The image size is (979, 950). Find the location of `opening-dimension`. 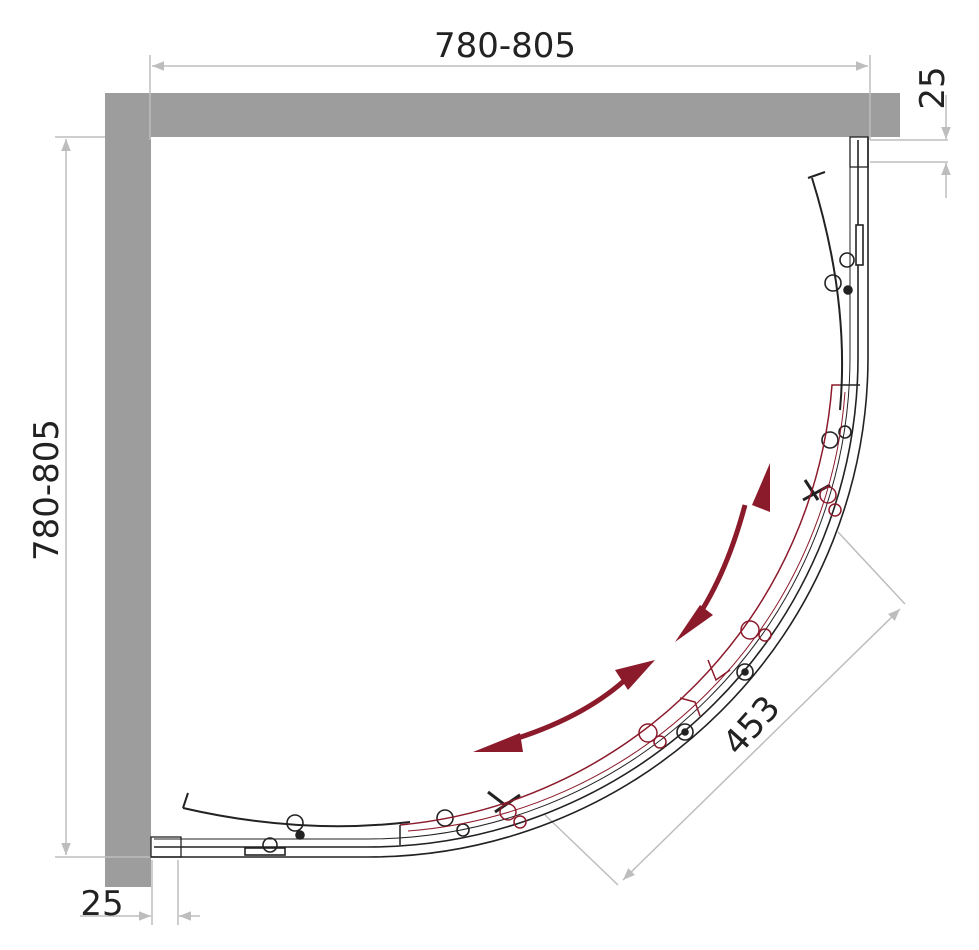

opening-dimension is located at coordinates (725, 708).